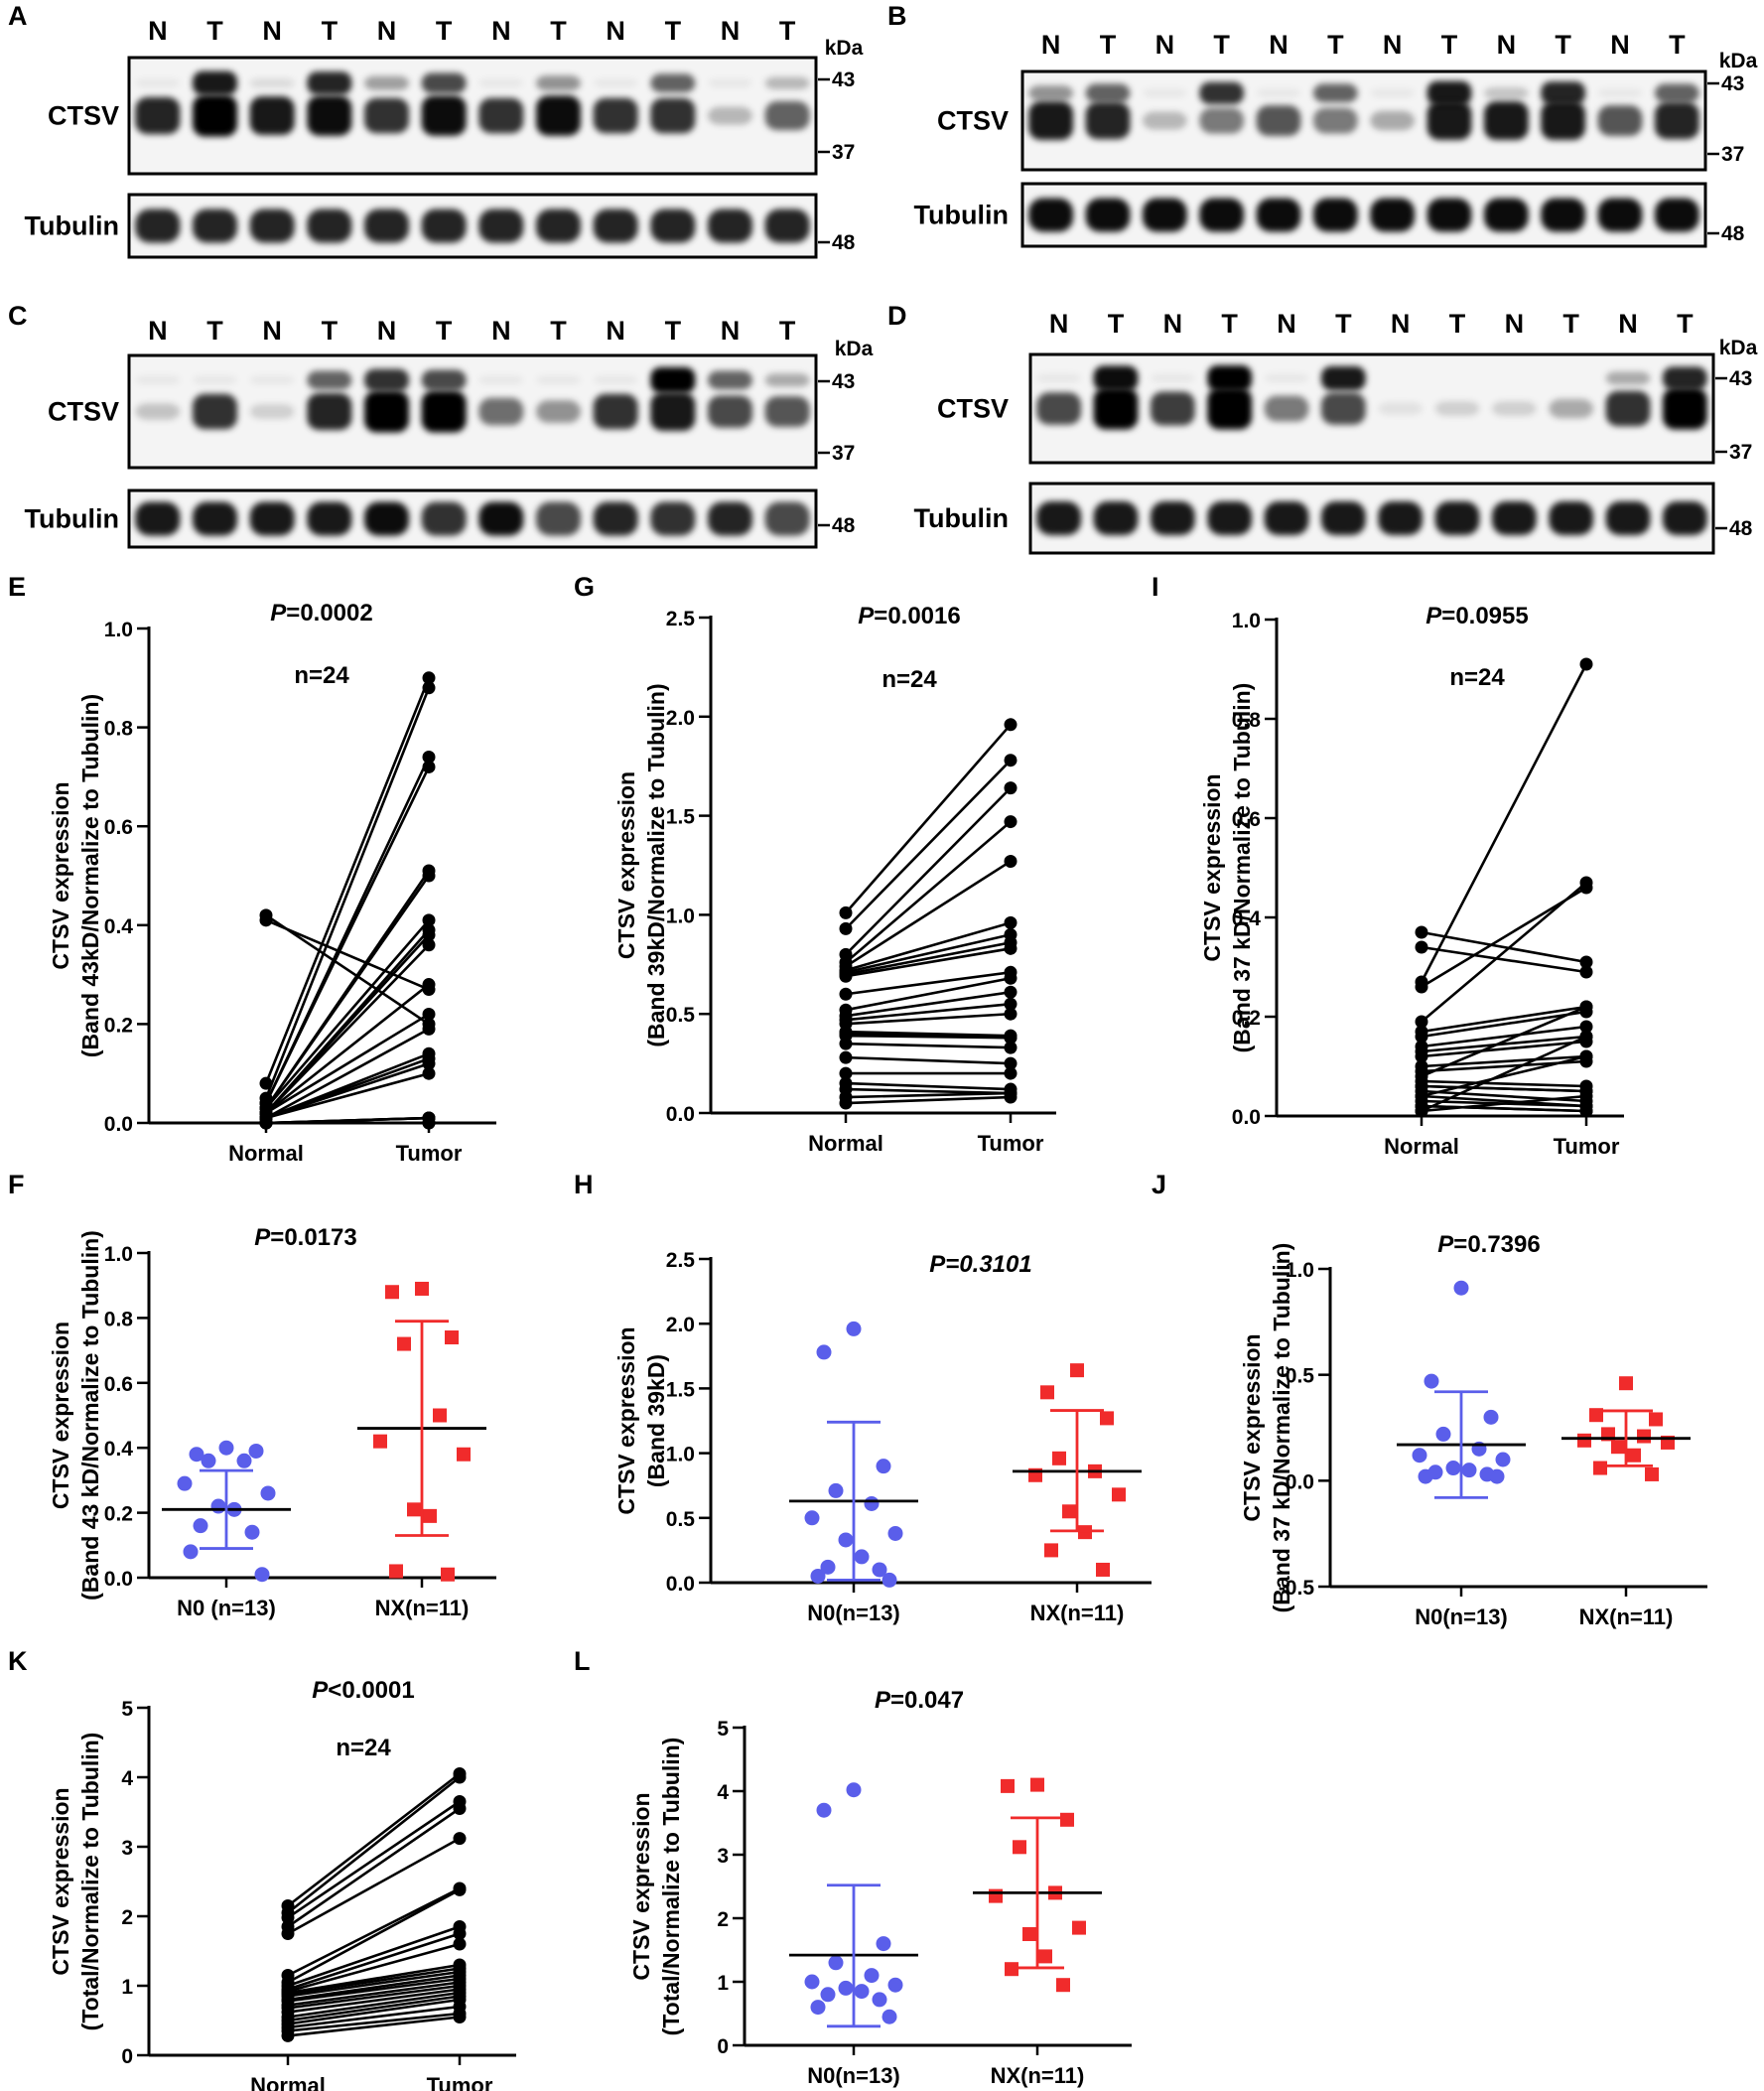  I want to click on y-tick-label: 2, so click(127, 1917).